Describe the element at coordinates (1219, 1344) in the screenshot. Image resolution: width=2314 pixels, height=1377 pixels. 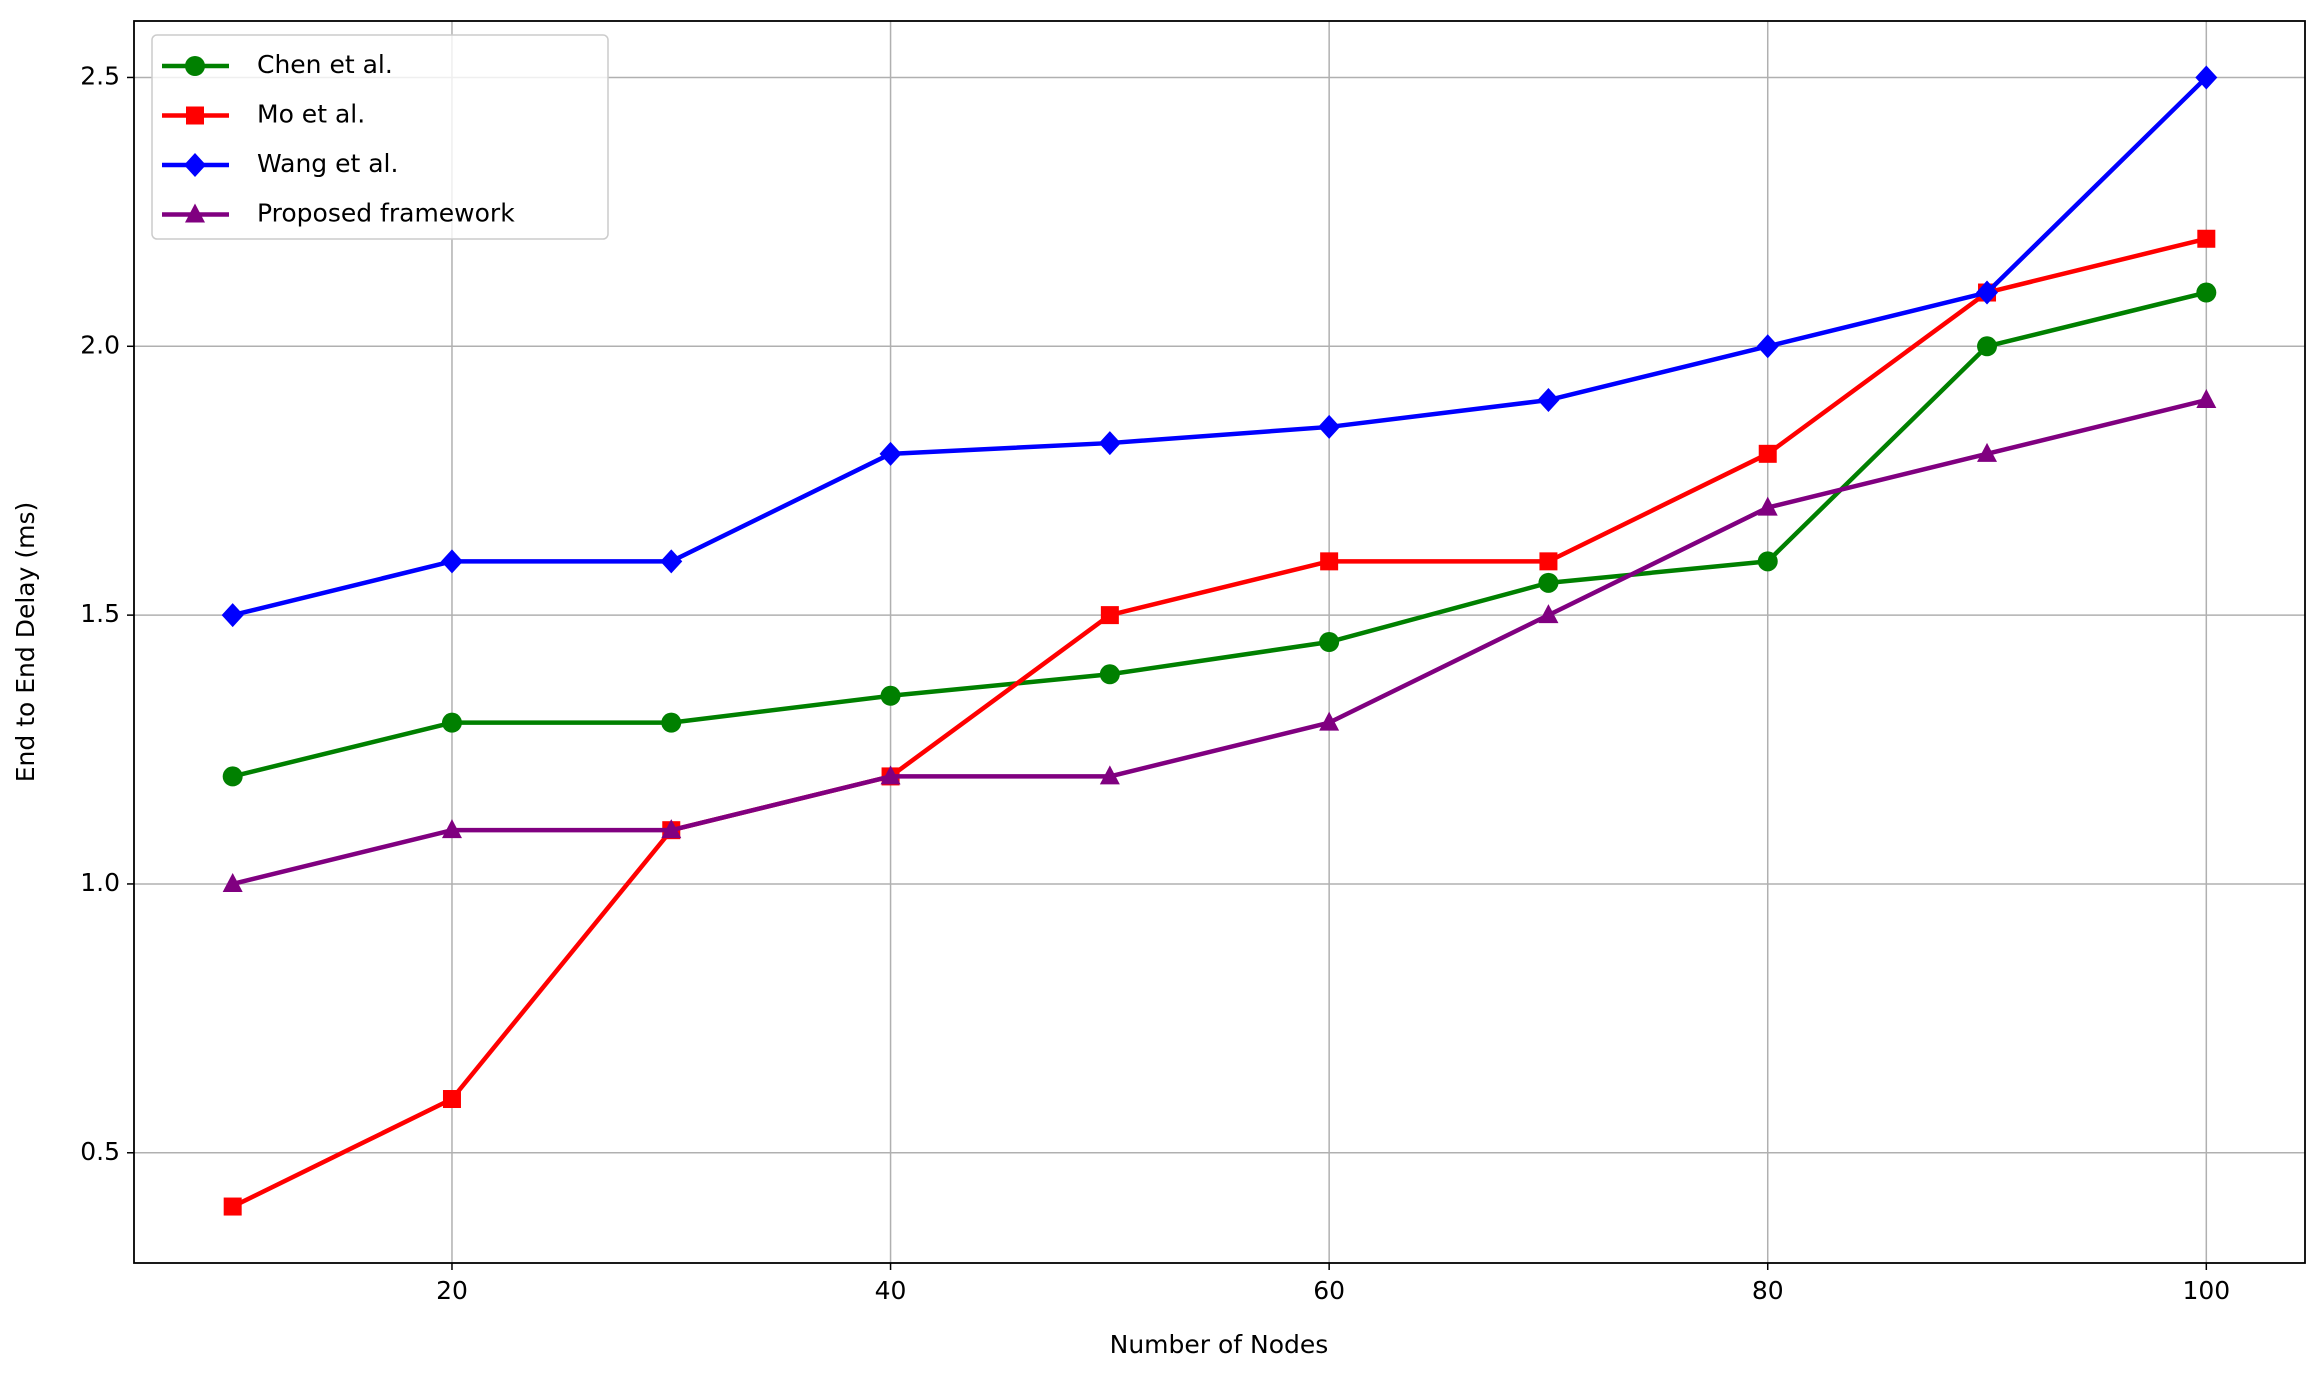
I see `x-axis-label: Number of Nodes` at that location.